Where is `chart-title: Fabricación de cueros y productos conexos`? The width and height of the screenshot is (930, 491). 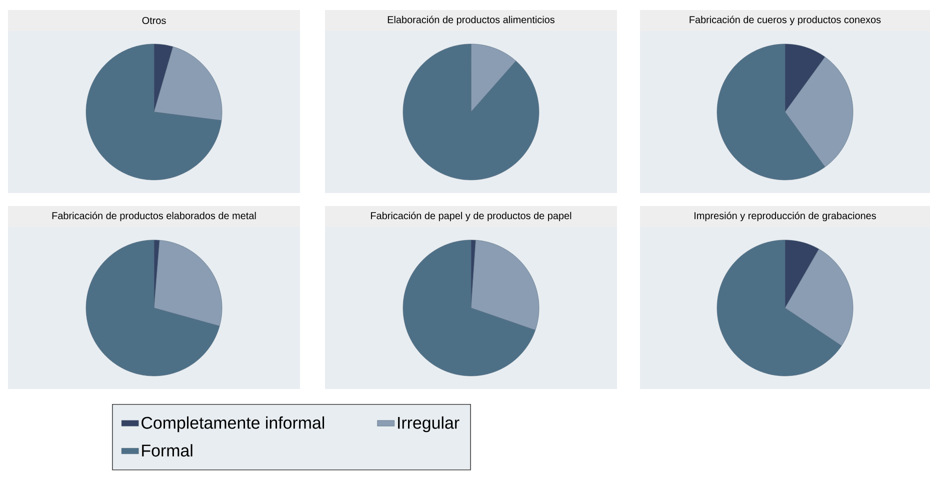
chart-title: Fabricación de cueros y productos conexos is located at coordinates (785, 21).